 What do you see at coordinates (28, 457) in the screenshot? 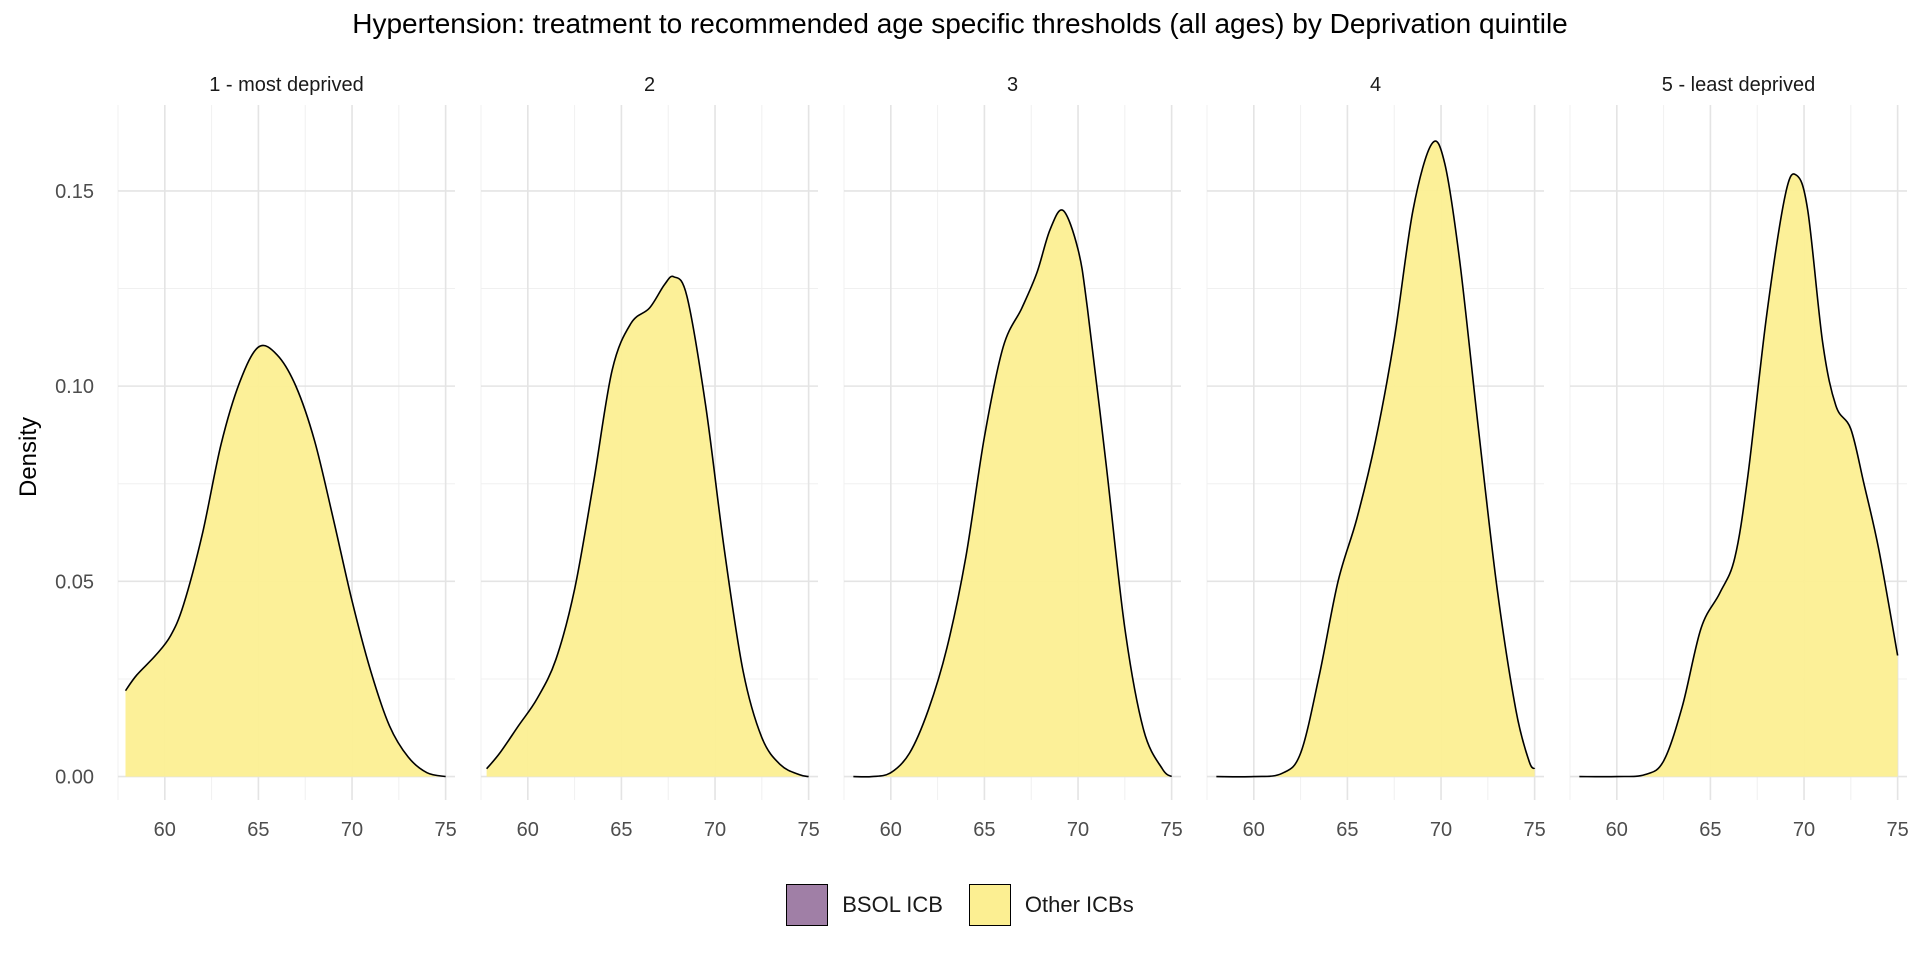
I see `y-axis-label: Density` at bounding box center [28, 457].